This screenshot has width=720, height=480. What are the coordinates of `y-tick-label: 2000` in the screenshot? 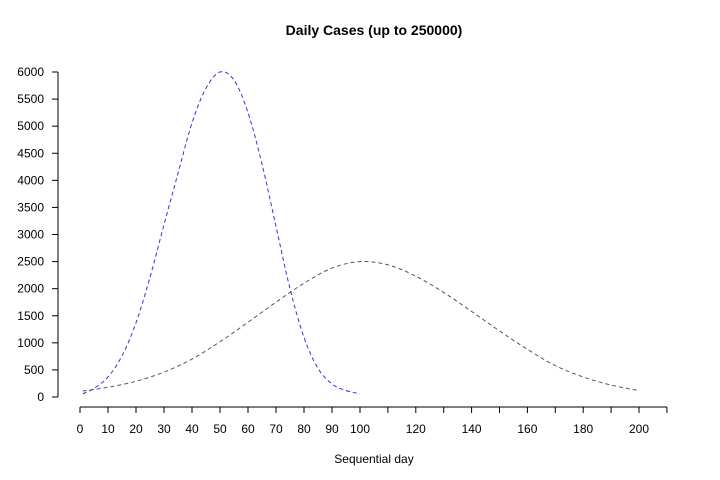 It's located at (30, 289).